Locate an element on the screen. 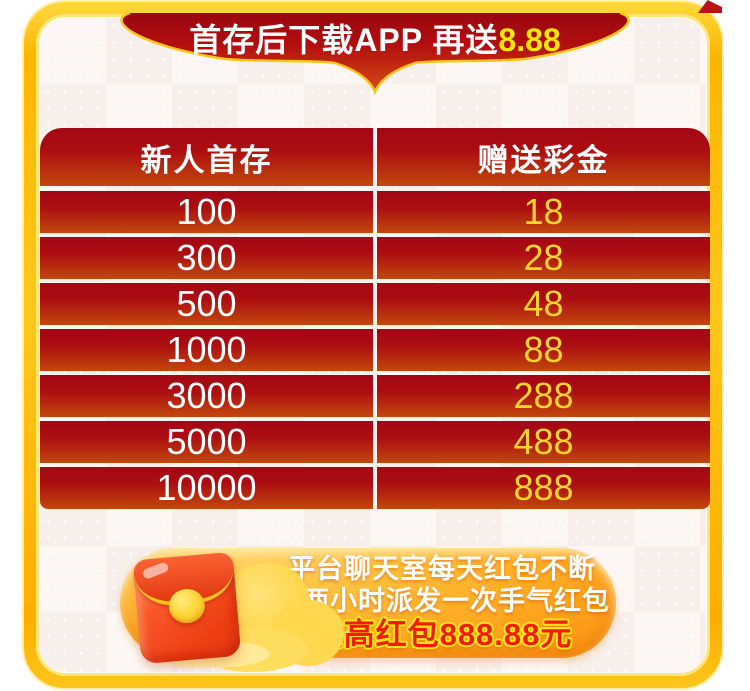 The width and height of the screenshot is (750, 691). deposit-value: 3000 is located at coordinates (206, 396).